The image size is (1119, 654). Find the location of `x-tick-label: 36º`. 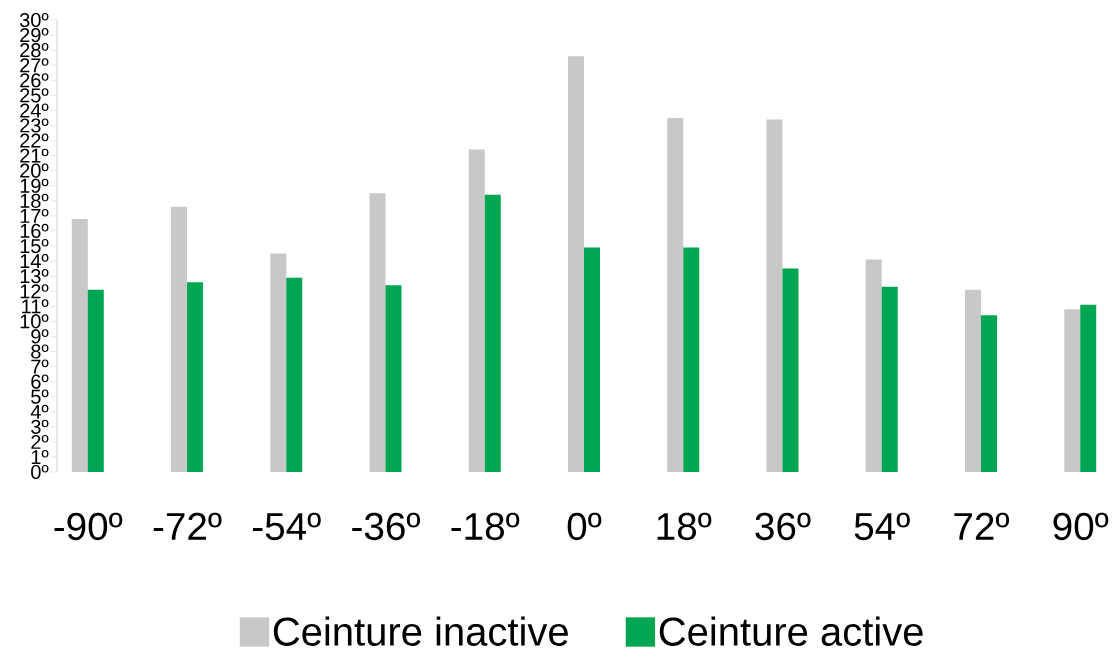

x-tick-label: 36º is located at coordinates (783, 526).